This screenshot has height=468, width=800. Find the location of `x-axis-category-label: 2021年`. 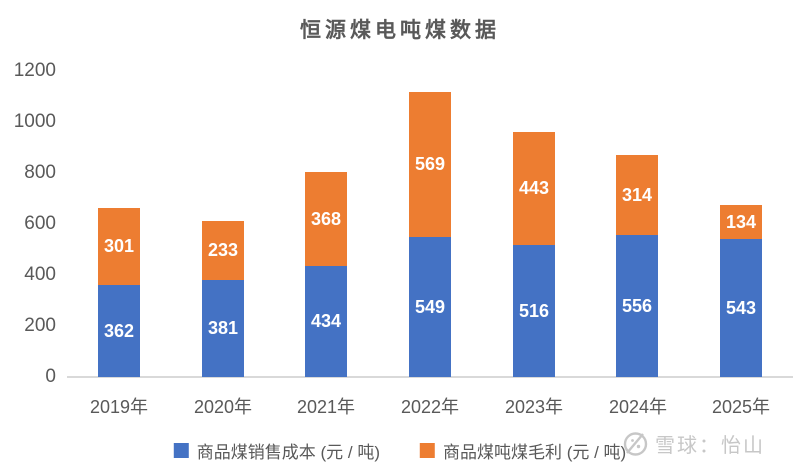

x-axis-category-label: 2021年 is located at coordinates (326, 407).